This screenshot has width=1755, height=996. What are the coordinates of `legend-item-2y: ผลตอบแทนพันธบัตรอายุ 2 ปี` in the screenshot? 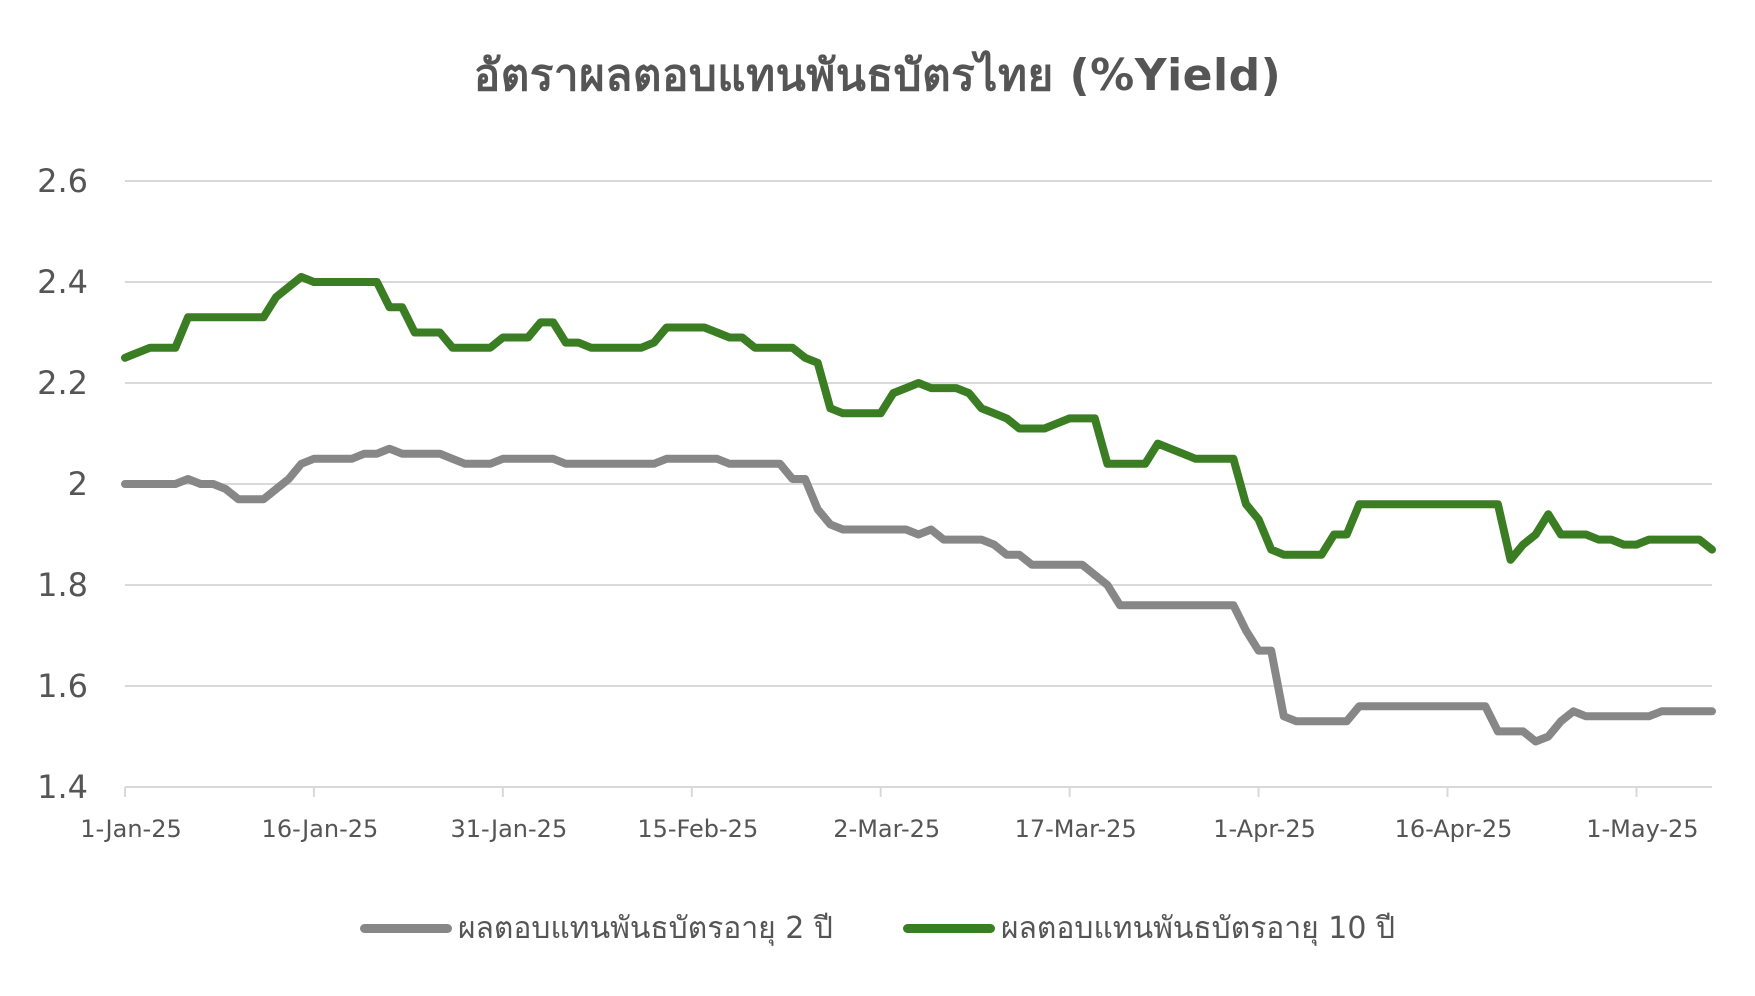 It's located at (596, 928).